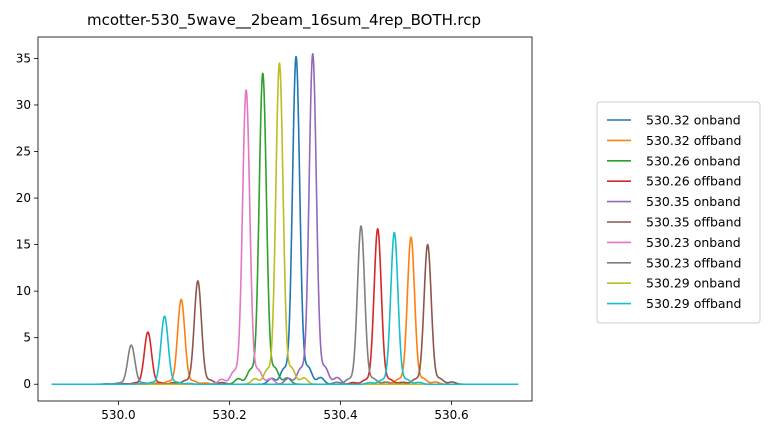 This screenshot has width=770, height=435. I want to click on legend-entry-label: 530.26 offband, so click(693, 181).